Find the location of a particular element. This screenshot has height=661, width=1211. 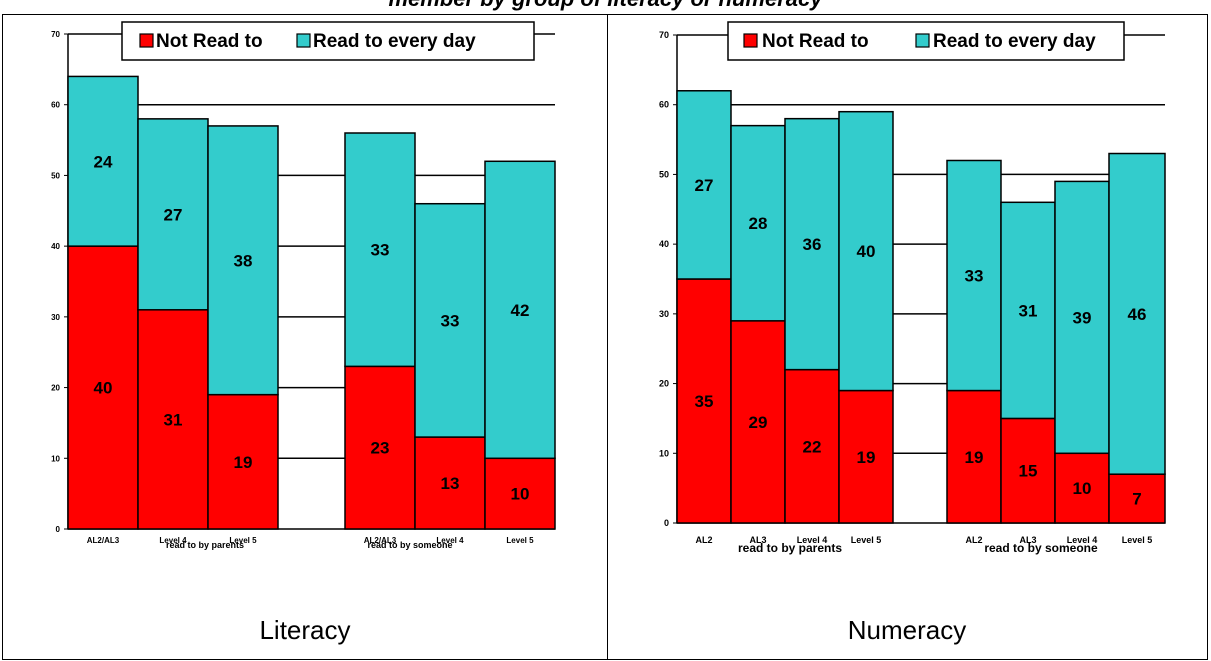

chart1-y-tick-label: 40 is located at coordinates (55, 246).